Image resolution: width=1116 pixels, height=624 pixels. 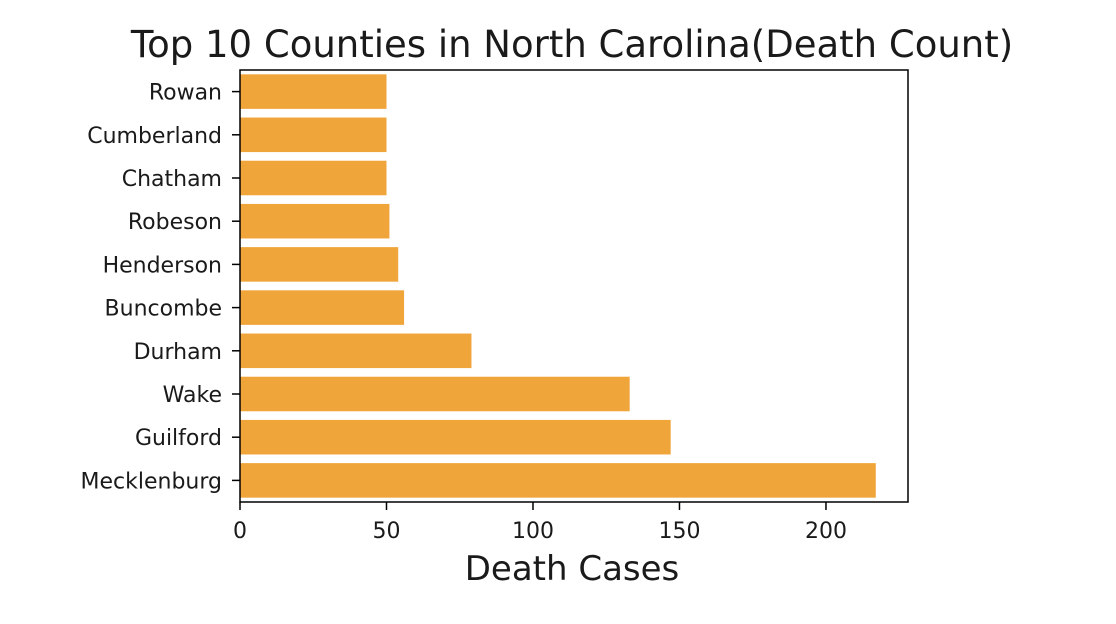 I want to click on x-tick-label: 200, so click(x=826, y=531).